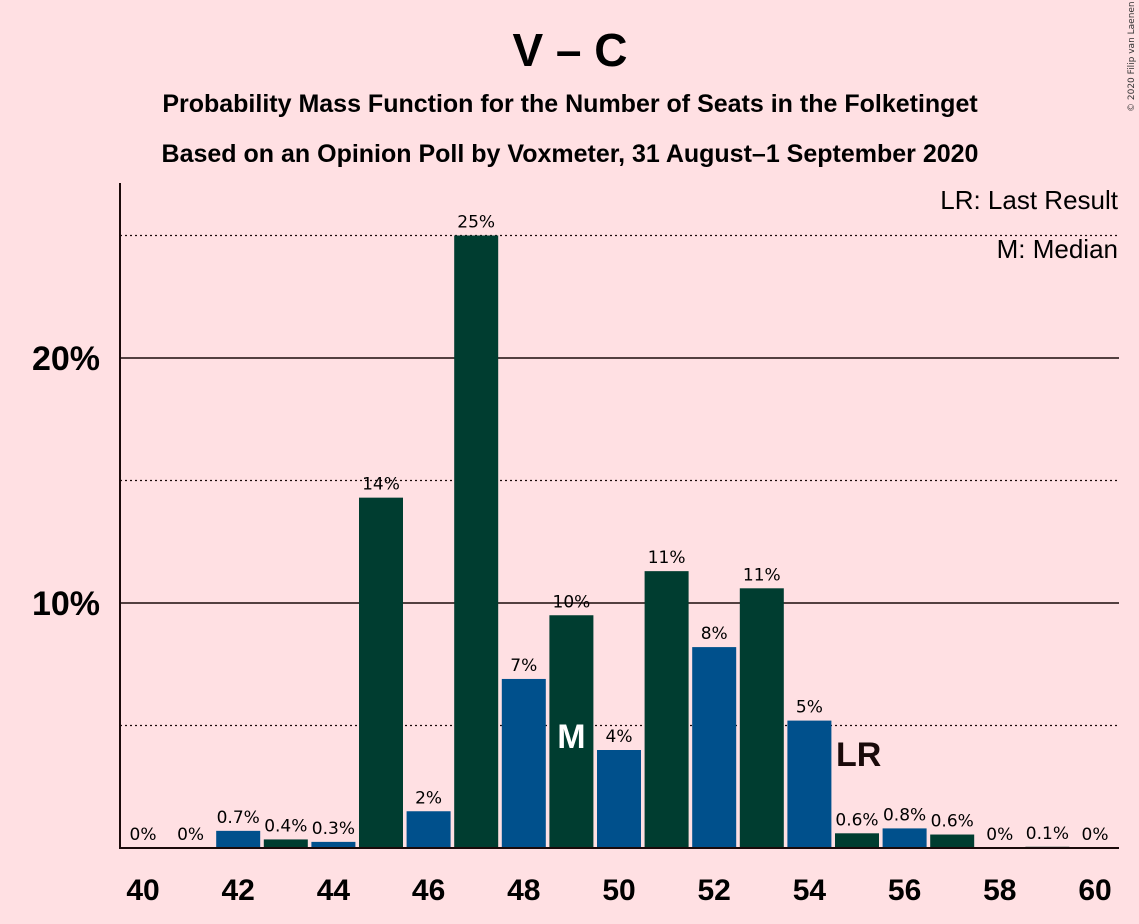 The width and height of the screenshot is (1139, 924). What do you see at coordinates (381, 485) in the screenshot?
I see `data-label-45: 14%` at bounding box center [381, 485].